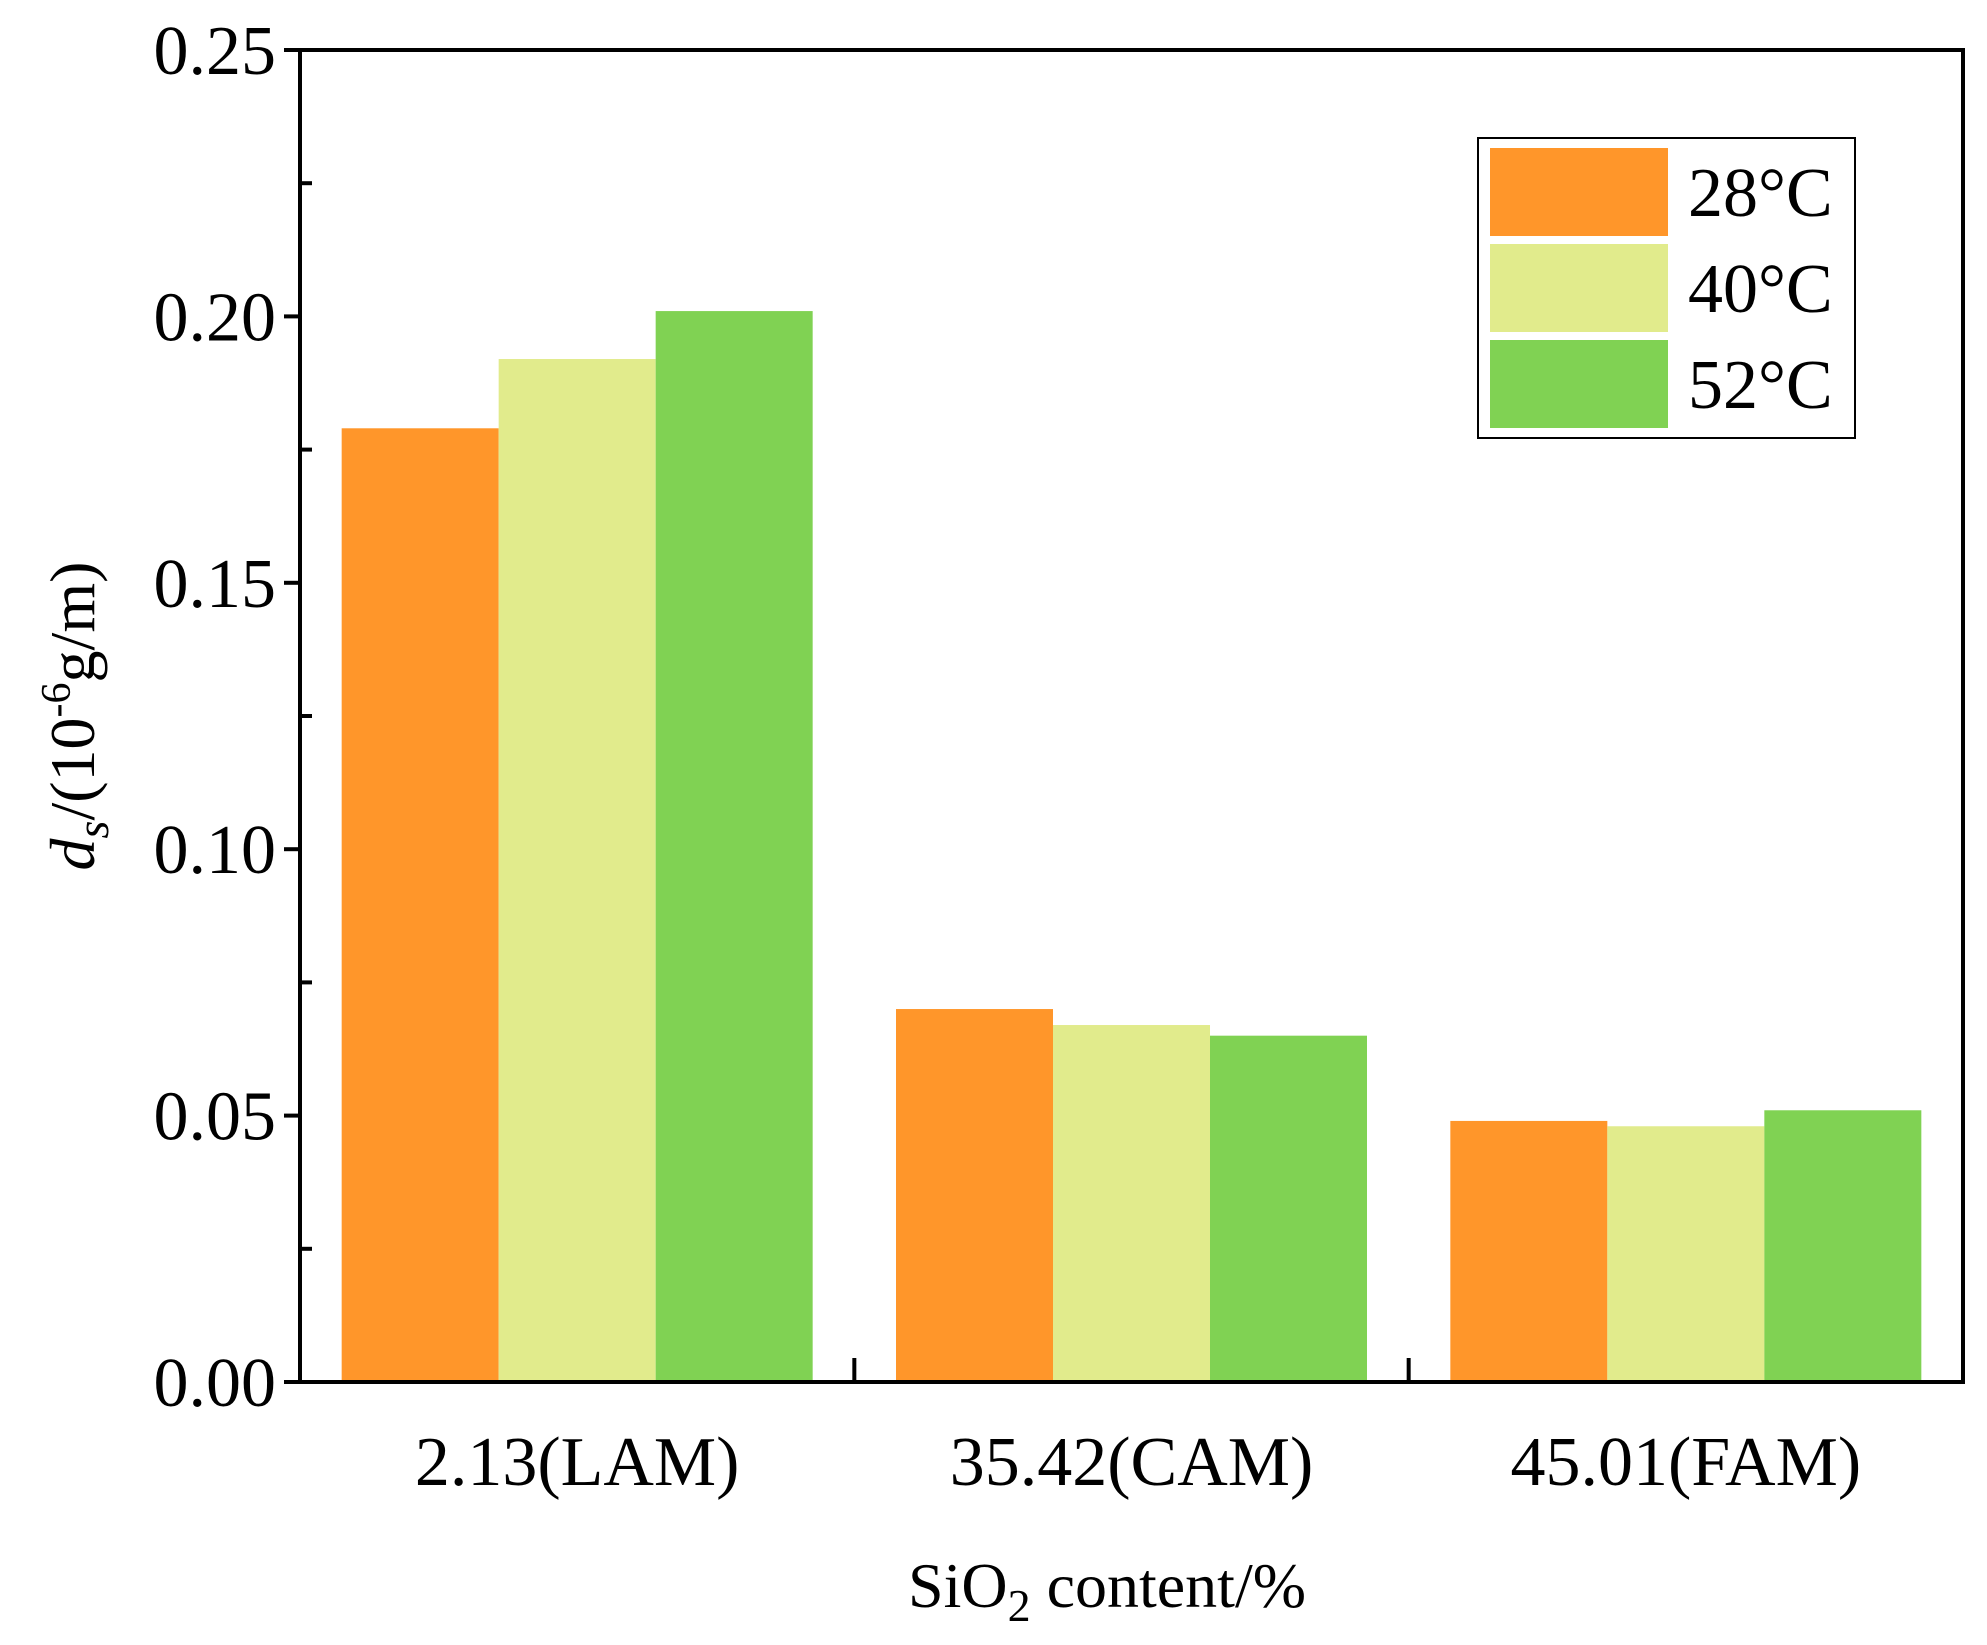  I want to click on legend: 28°C 40°C 52°C, so click(1666, 288).